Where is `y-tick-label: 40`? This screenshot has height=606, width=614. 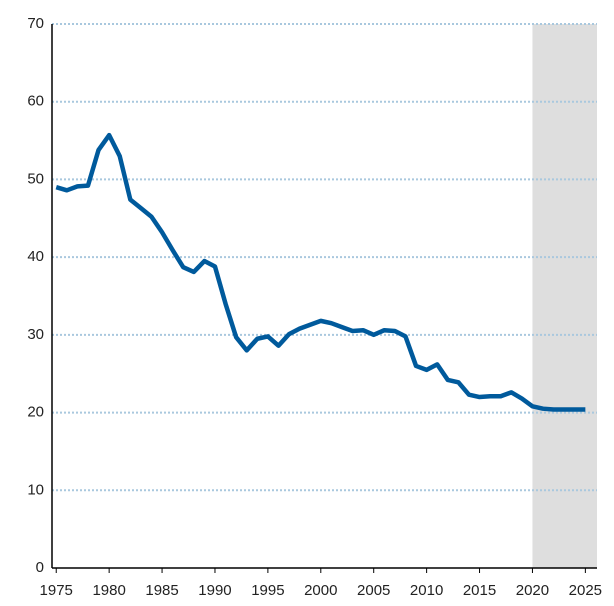
y-tick-label: 40 is located at coordinates (35, 256).